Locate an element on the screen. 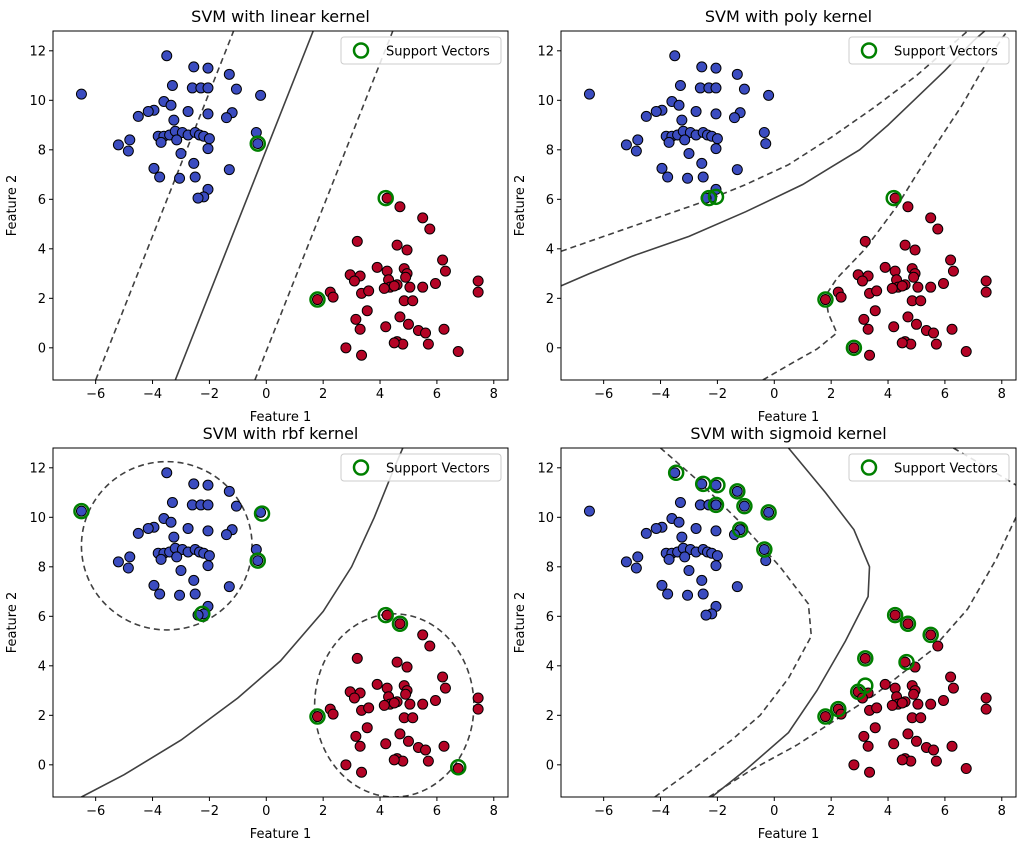 This screenshot has height=847, width=1029. legend-label: Support Vectors is located at coordinates (946, 52).